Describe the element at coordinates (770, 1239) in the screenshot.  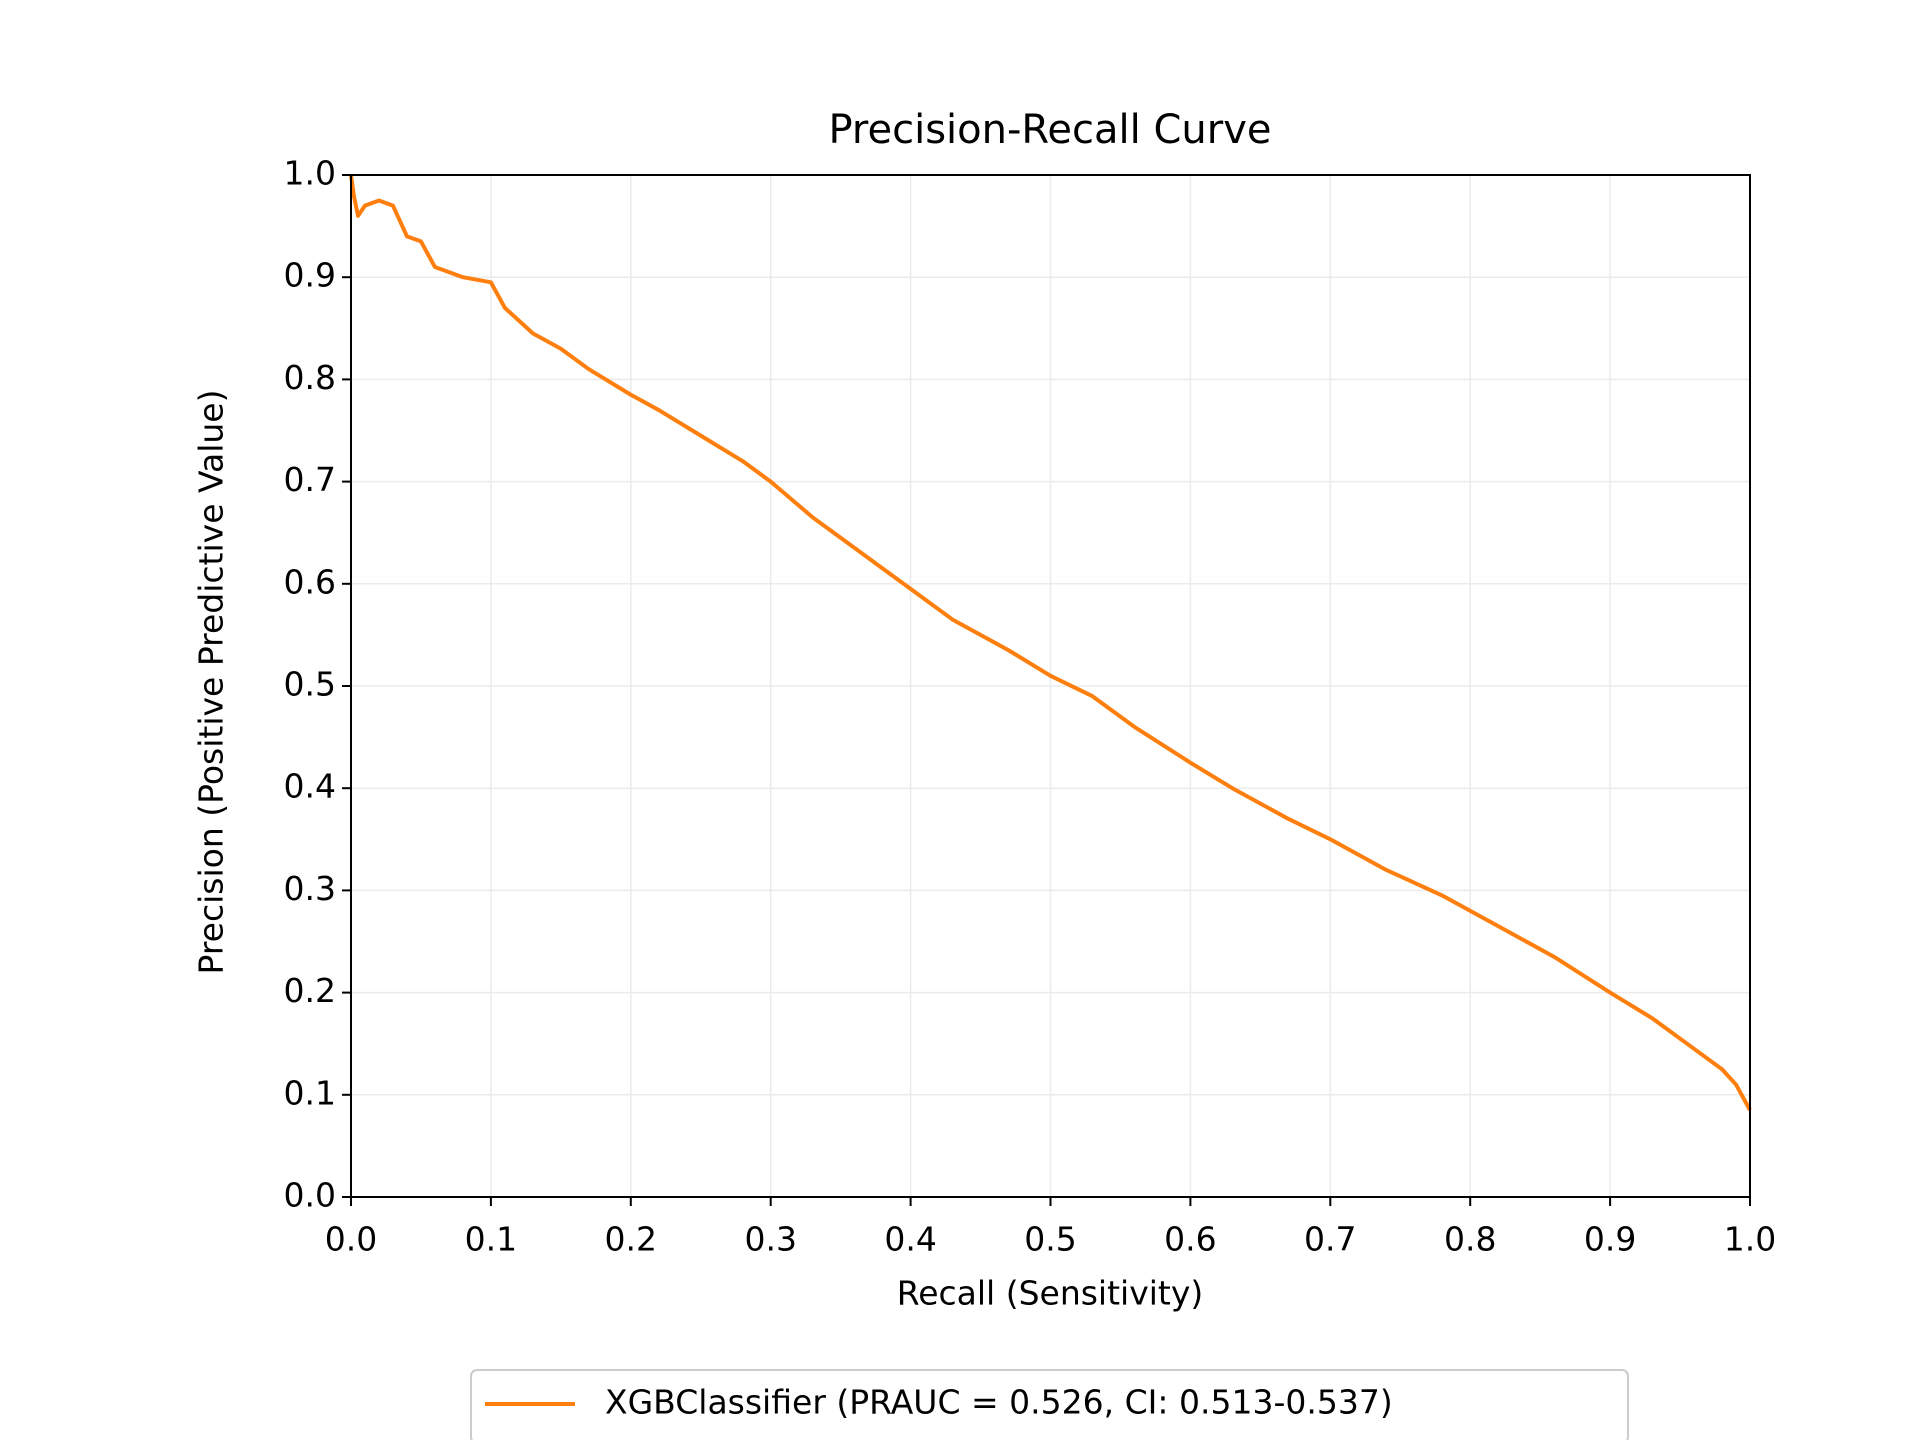
I see `x-tick-label: 0.3` at that location.